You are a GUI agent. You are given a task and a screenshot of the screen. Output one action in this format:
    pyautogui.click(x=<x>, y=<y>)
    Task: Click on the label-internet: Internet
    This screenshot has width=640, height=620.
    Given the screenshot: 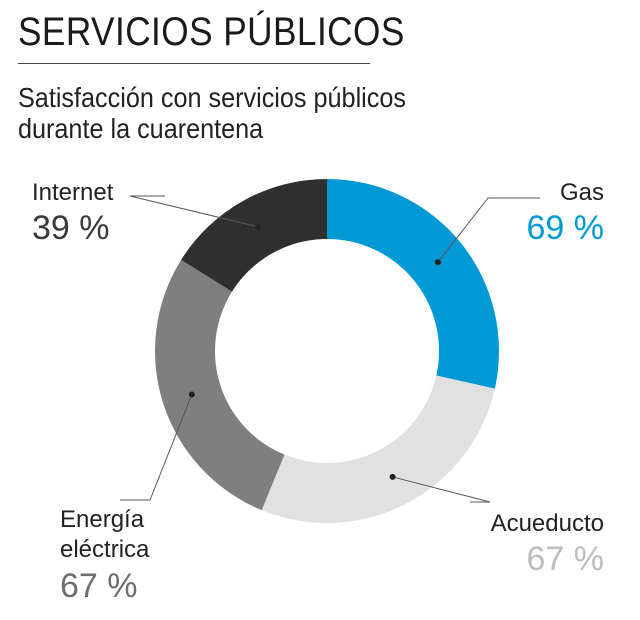 What is the action you would take?
    pyautogui.click(x=73, y=192)
    